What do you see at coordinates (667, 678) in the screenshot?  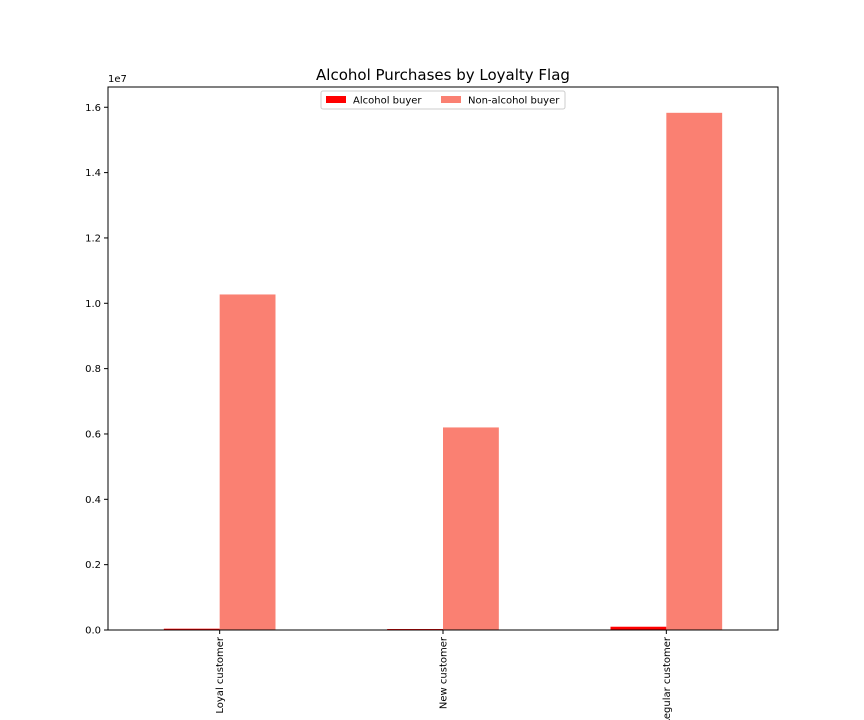 I see `x-tick-label: Regular customer` at bounding box center [667, 678].